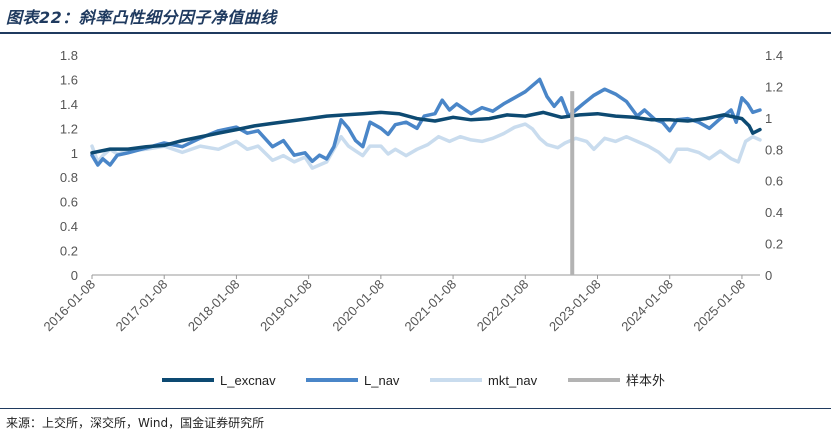 This screenshot has height=436, width=831. I want to click on y-right-tick-label: 0.6, so click(774, 181).